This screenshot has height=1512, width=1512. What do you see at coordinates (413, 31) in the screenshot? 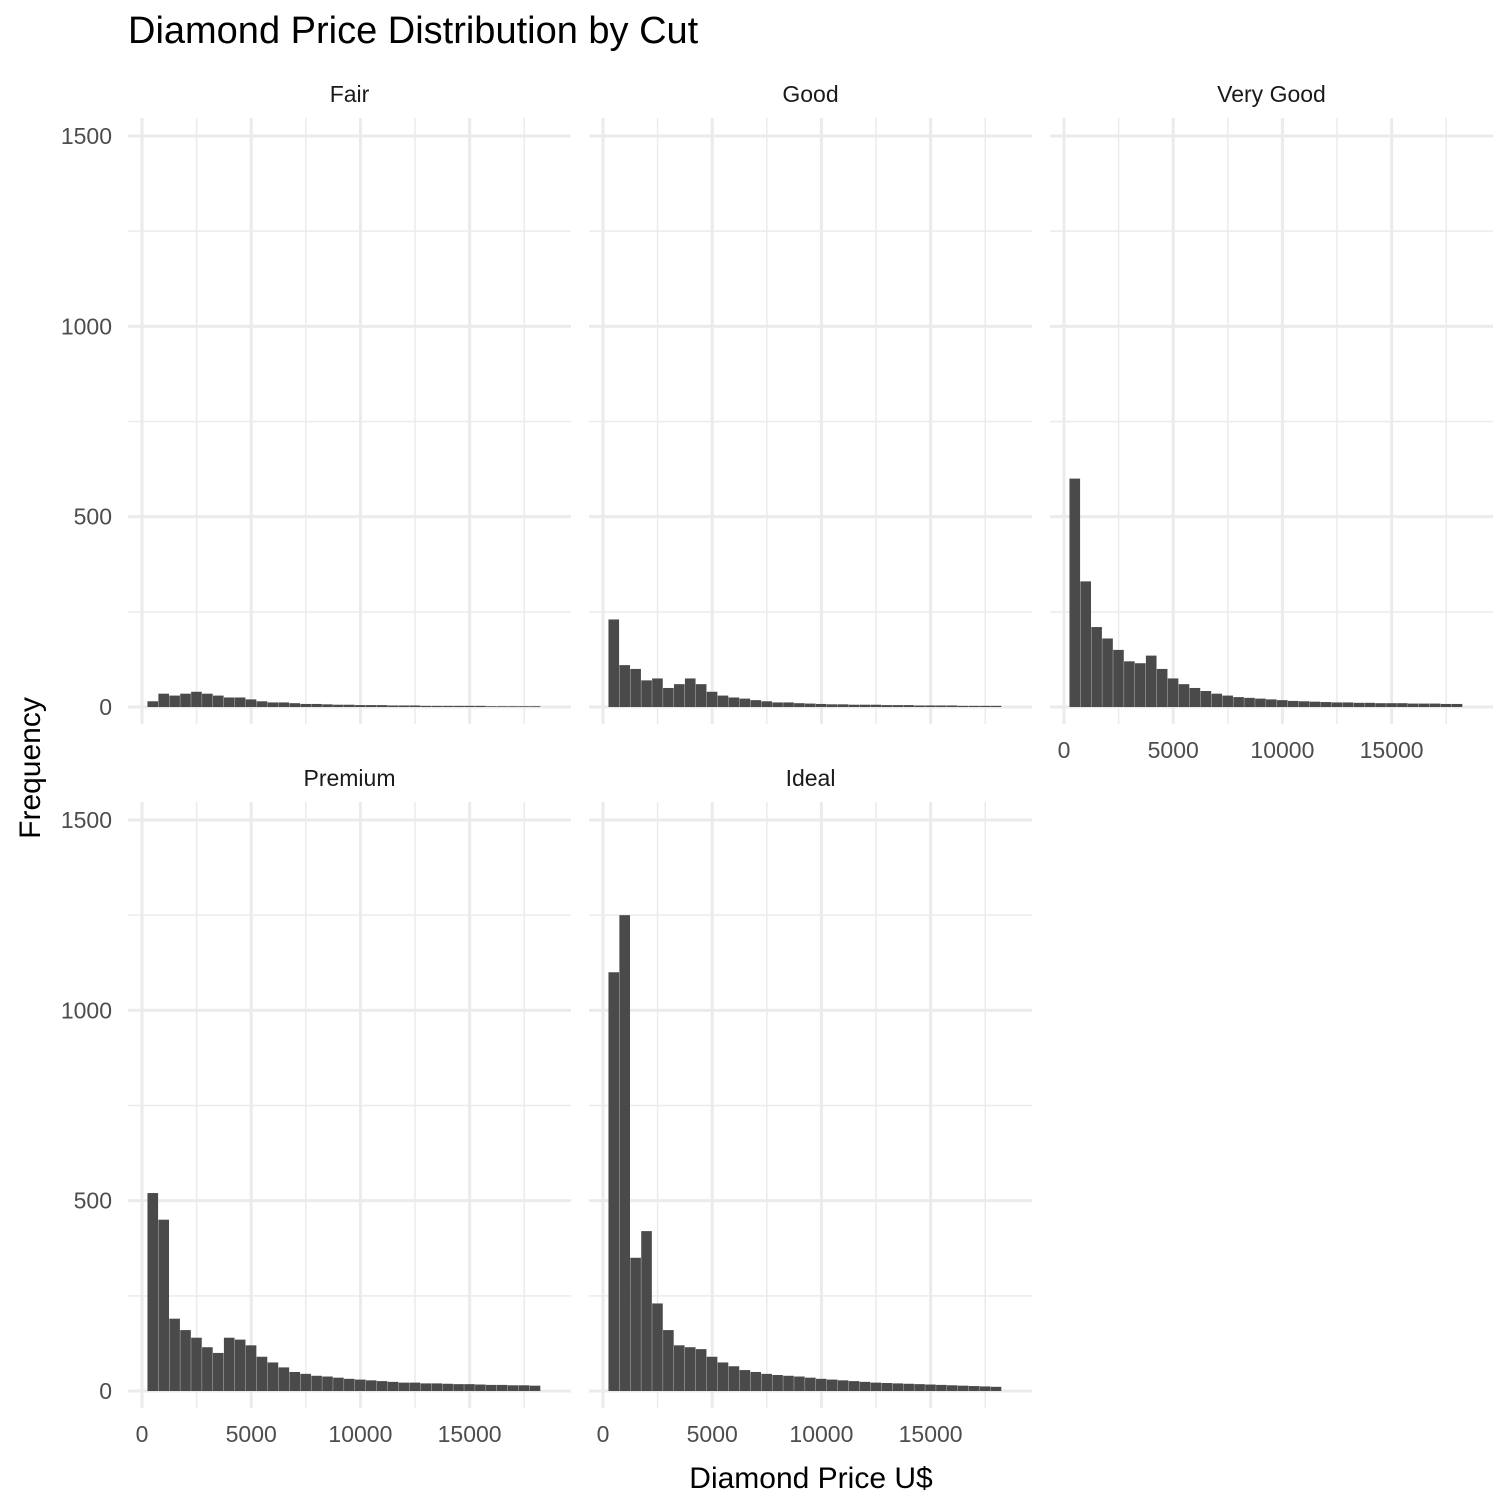
I see `chart-title: Diamond Price Distribution by Cut` at bounding box center [413, 31].